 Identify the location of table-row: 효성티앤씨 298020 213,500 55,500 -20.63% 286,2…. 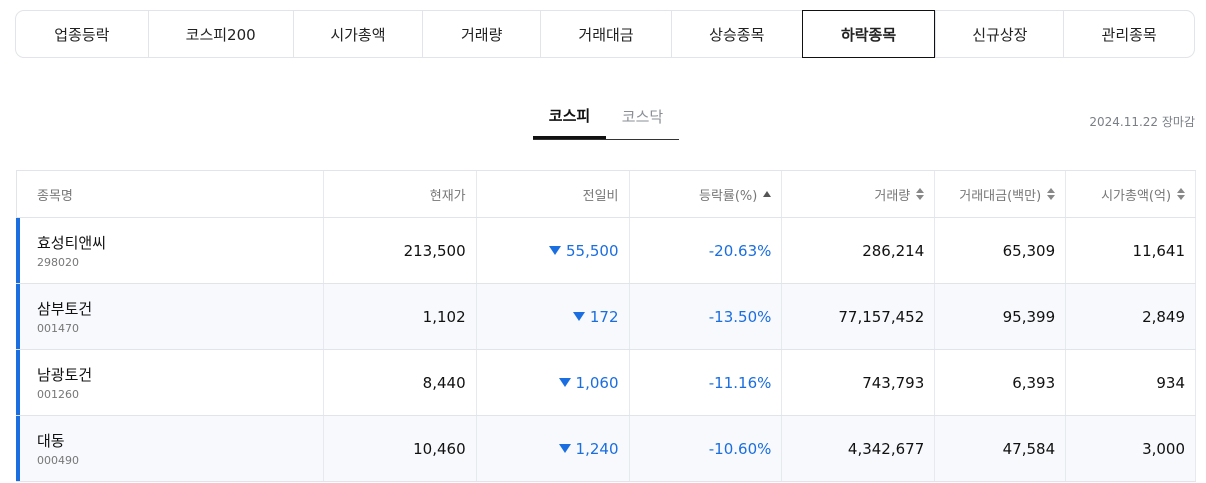
(606, 251).